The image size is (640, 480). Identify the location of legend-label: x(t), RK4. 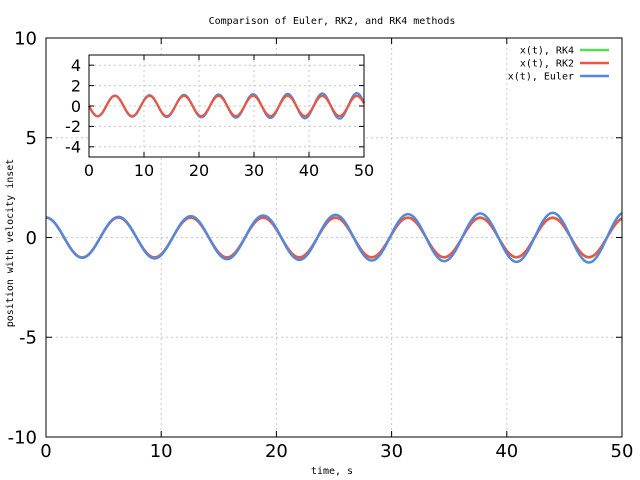
(547, 51).